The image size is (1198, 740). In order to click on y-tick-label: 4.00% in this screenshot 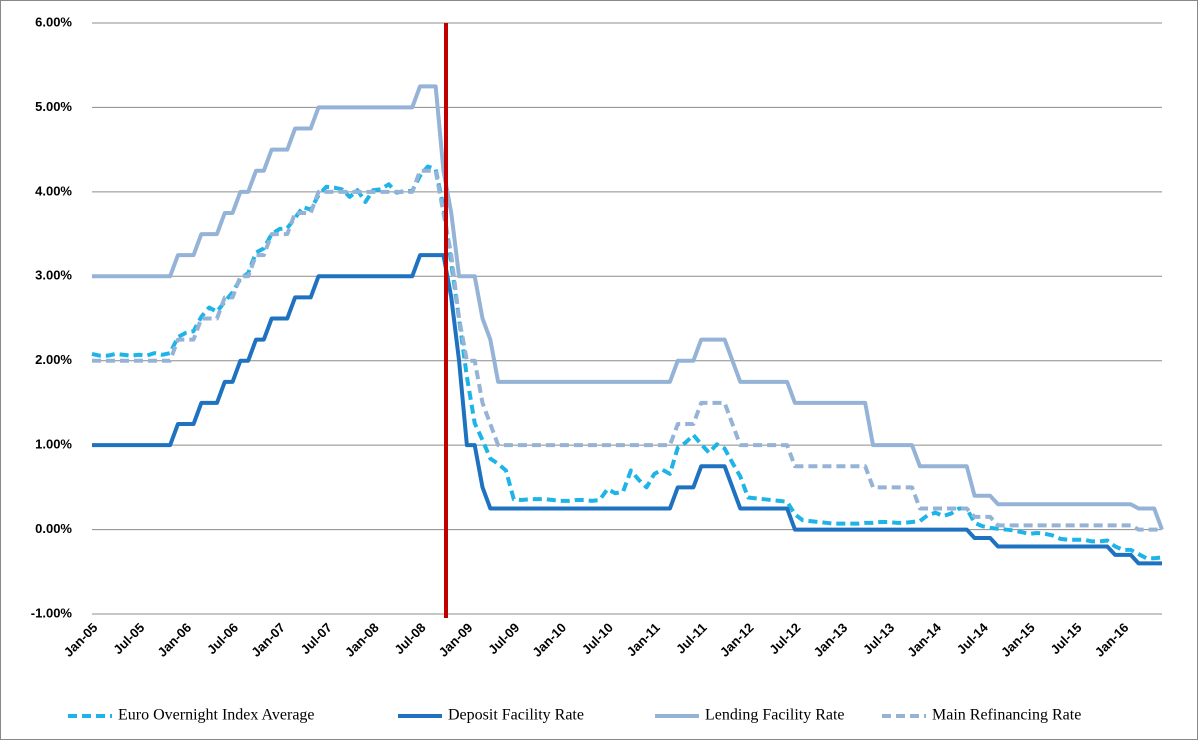, I will do `click(53, 190)`.